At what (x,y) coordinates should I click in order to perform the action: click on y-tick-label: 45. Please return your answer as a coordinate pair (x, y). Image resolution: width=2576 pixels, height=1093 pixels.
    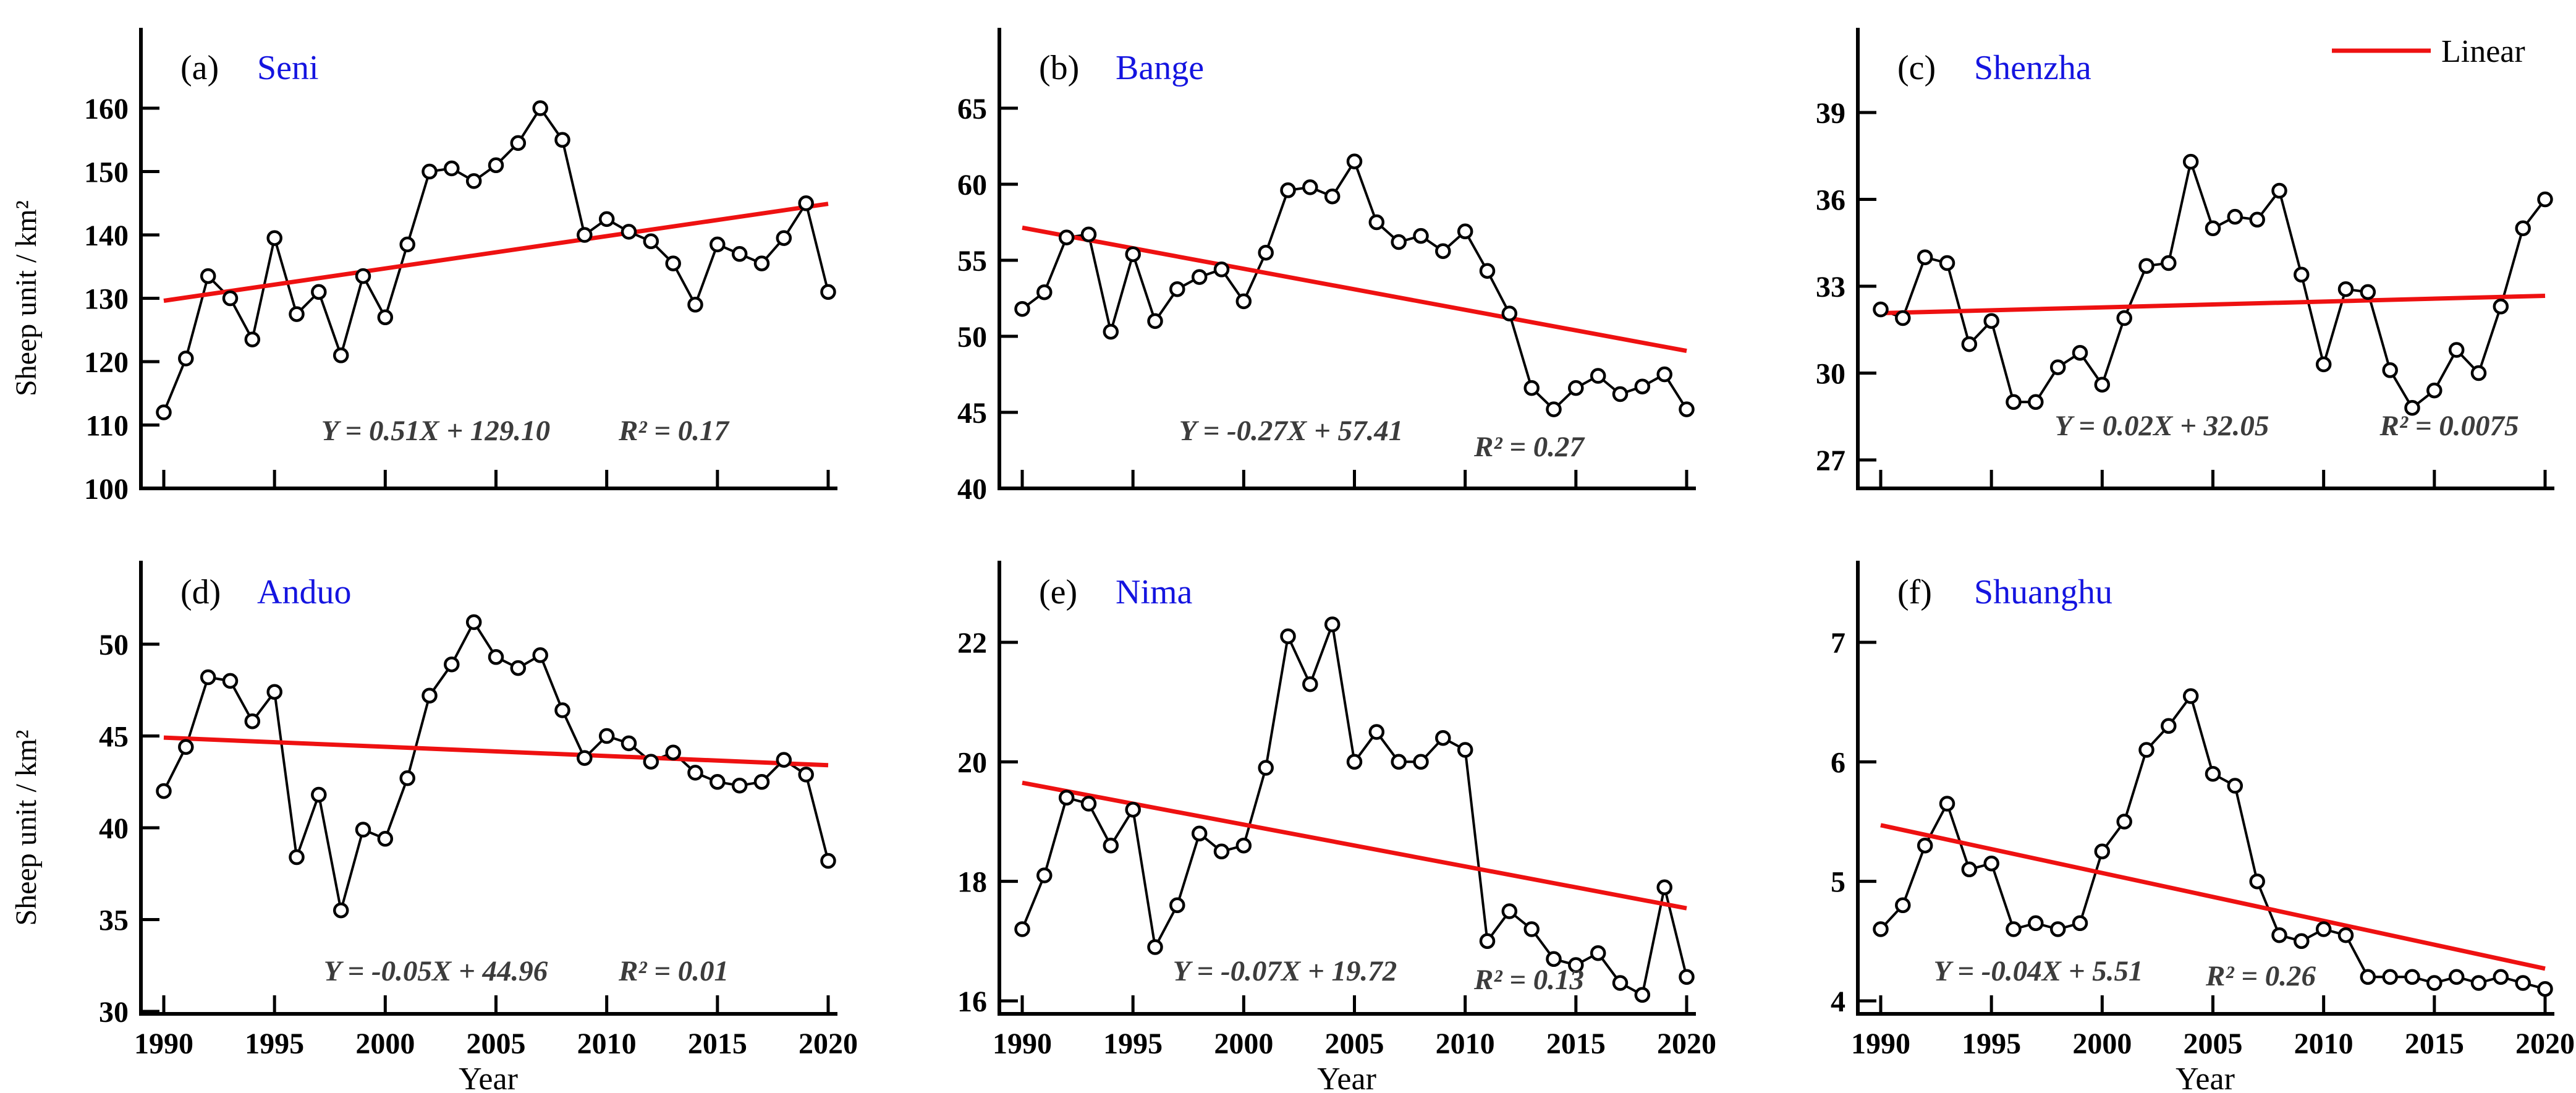
    Looking at the image, I should click on (972, 413).